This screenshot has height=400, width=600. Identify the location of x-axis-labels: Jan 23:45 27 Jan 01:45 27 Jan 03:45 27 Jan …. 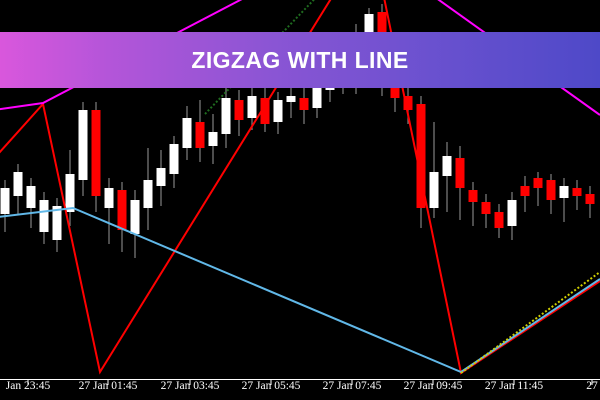
(300, 390).